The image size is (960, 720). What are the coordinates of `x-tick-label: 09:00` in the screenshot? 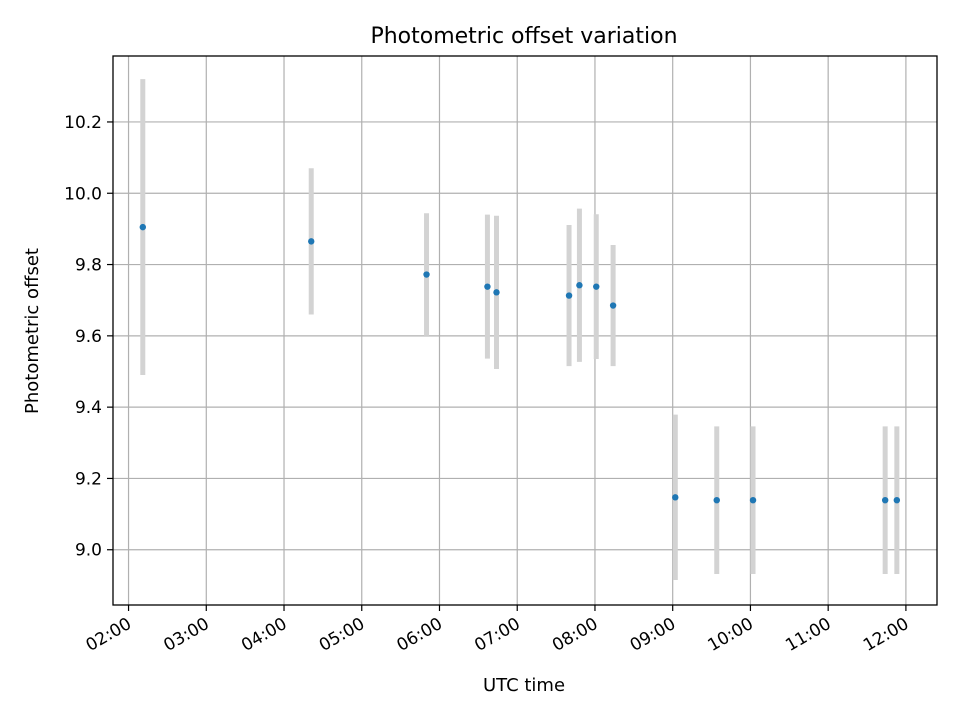 It's located at (653, 635).